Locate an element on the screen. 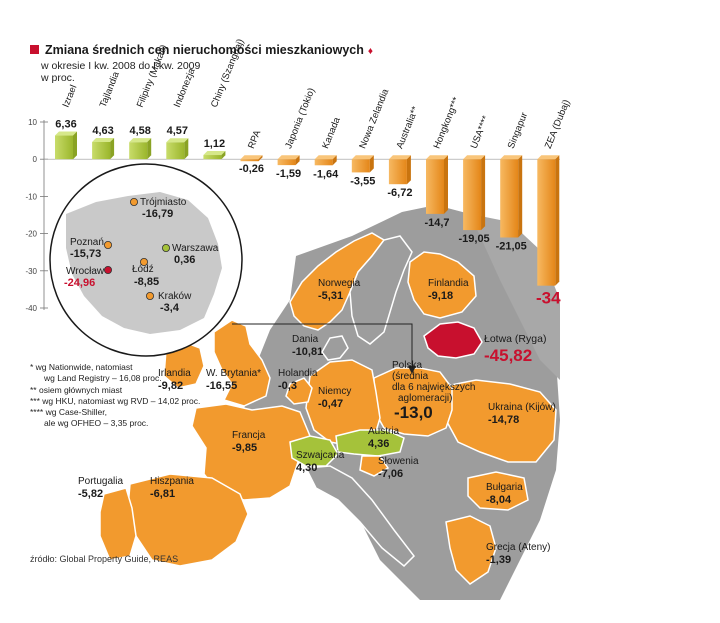  map-label-name: dla 6 największych is located at coordinates (433, 387).